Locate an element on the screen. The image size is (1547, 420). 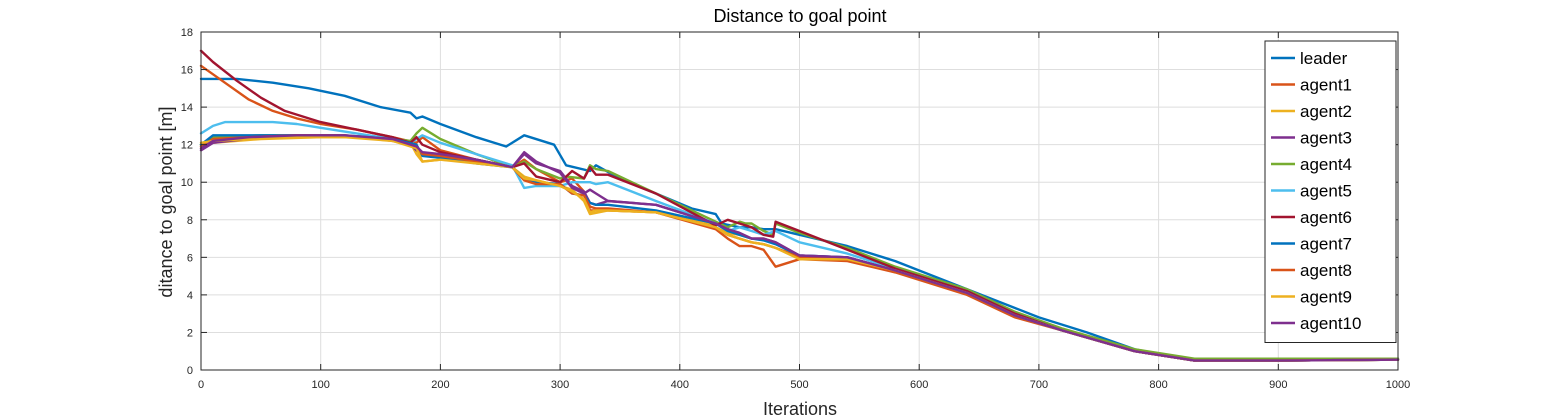
y-tick-label: 12 is located at coordinates (187, 146).